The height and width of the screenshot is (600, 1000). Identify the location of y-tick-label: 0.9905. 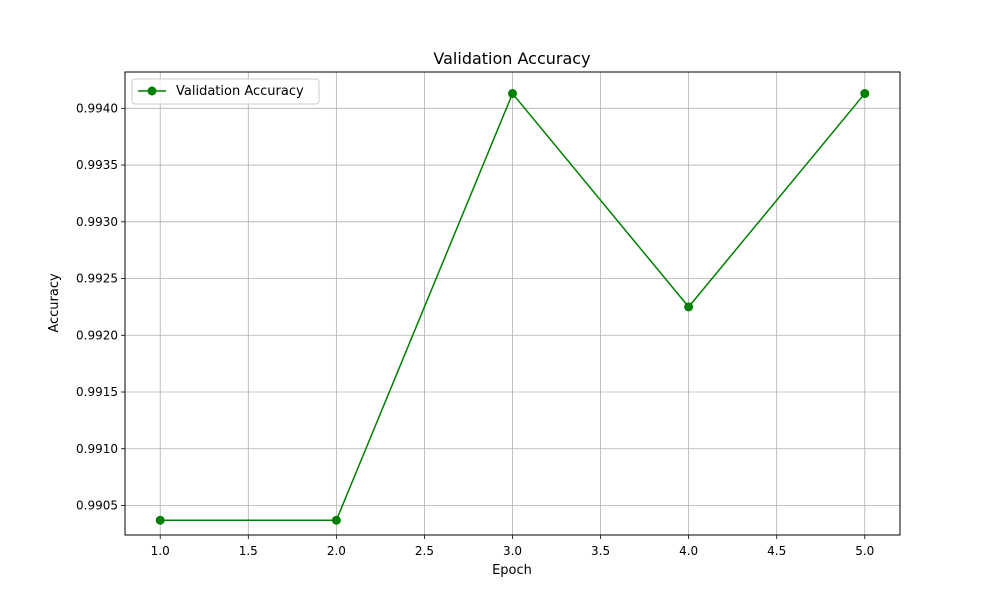
(97, 505).